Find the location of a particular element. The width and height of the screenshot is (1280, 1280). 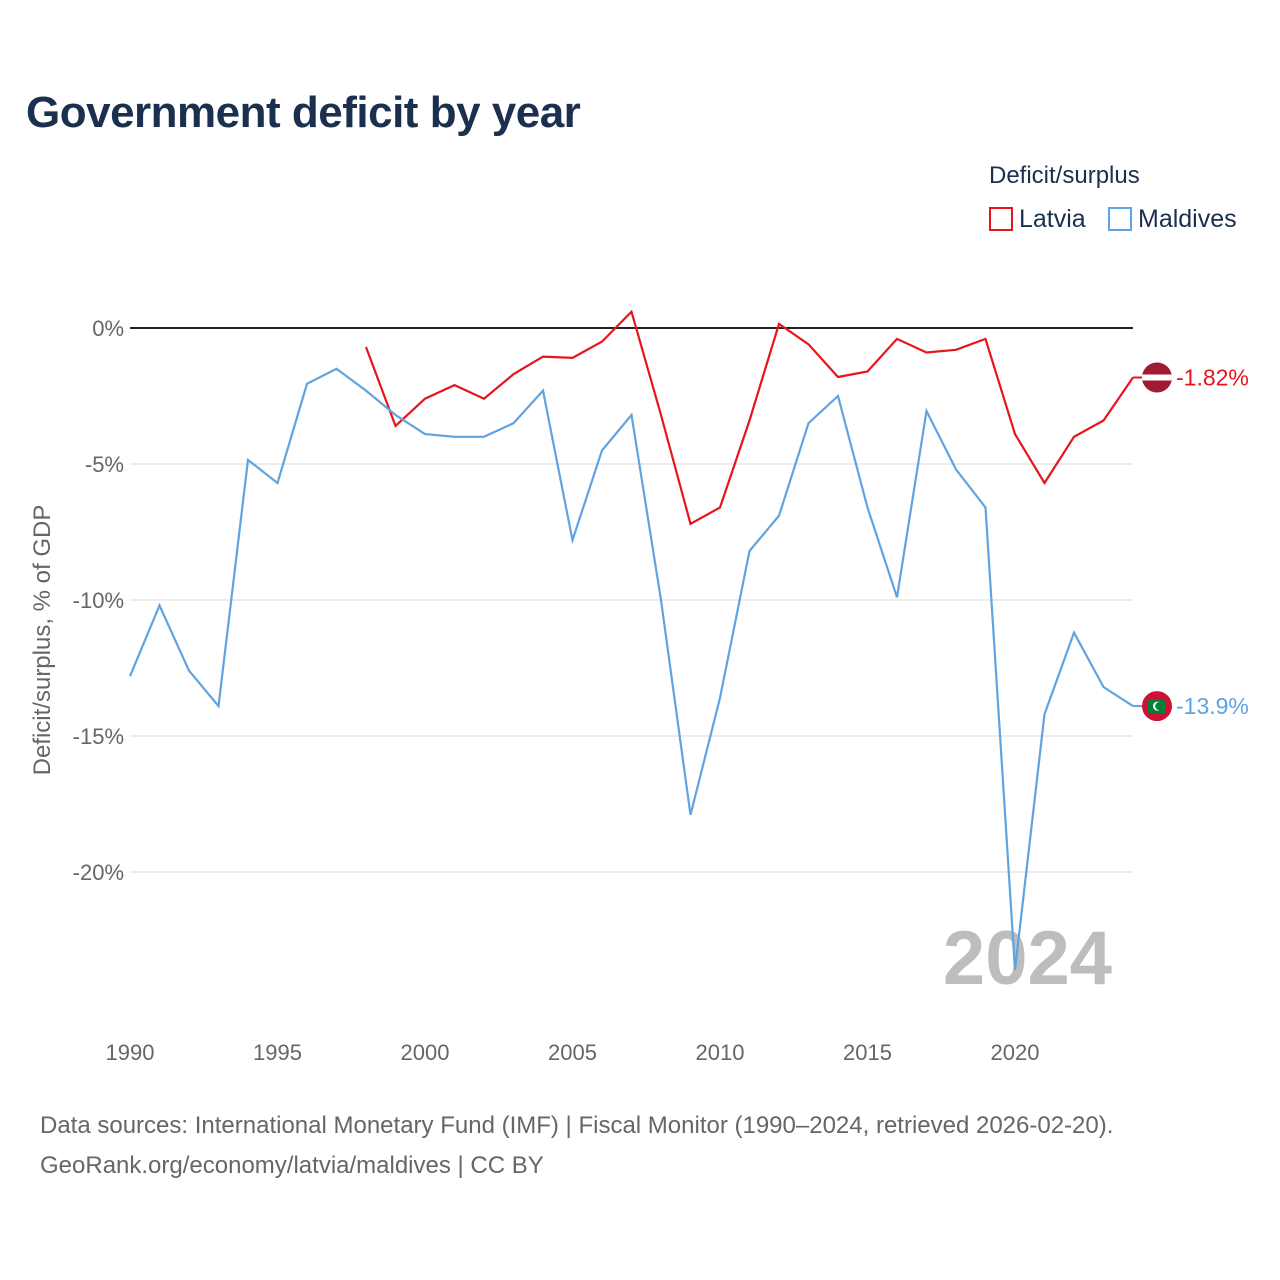

legend-swatch-latvia is located at coordinates (1001, 219).